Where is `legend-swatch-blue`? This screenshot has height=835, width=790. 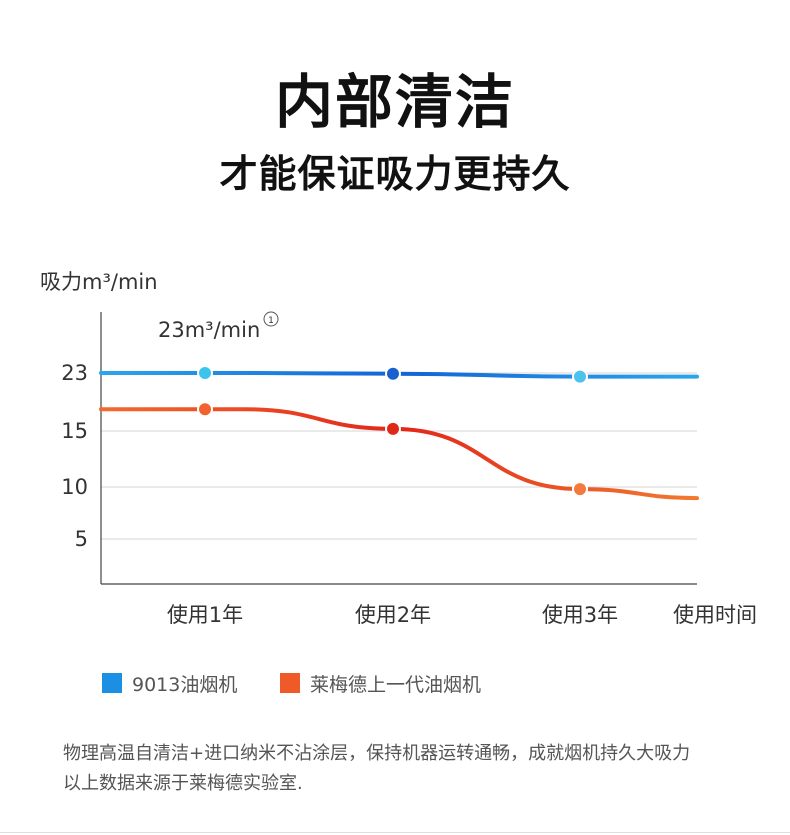 legend-swatch-blue is located at coordinates (112, 683).